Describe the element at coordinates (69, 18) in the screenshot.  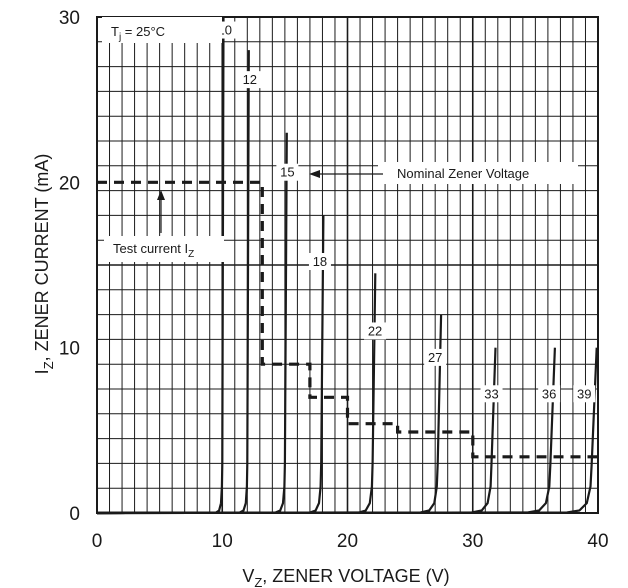
I see `y-tick-label: 30` at that location.